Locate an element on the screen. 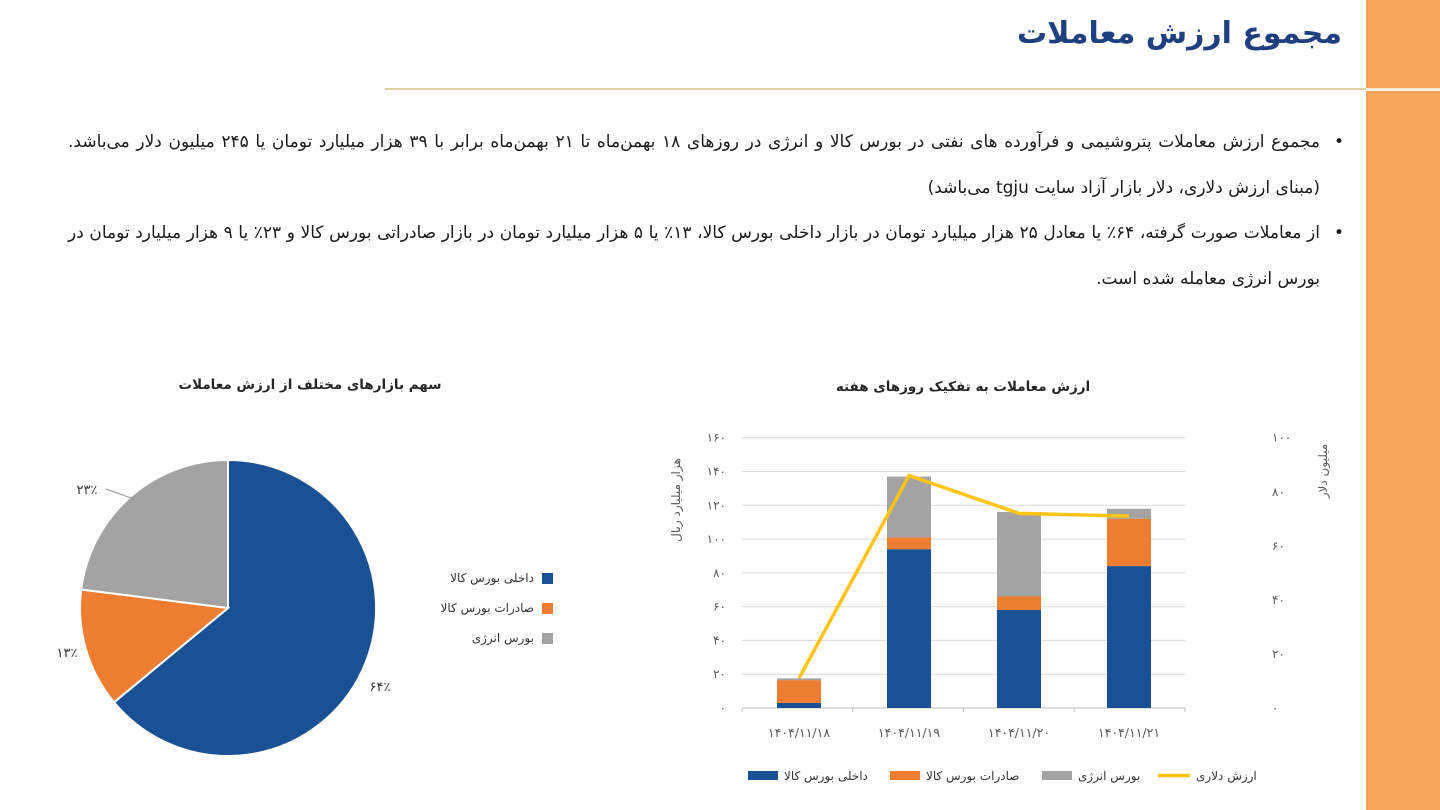  left-tick-2: ۴۰ is located at coordinates (719, 640).